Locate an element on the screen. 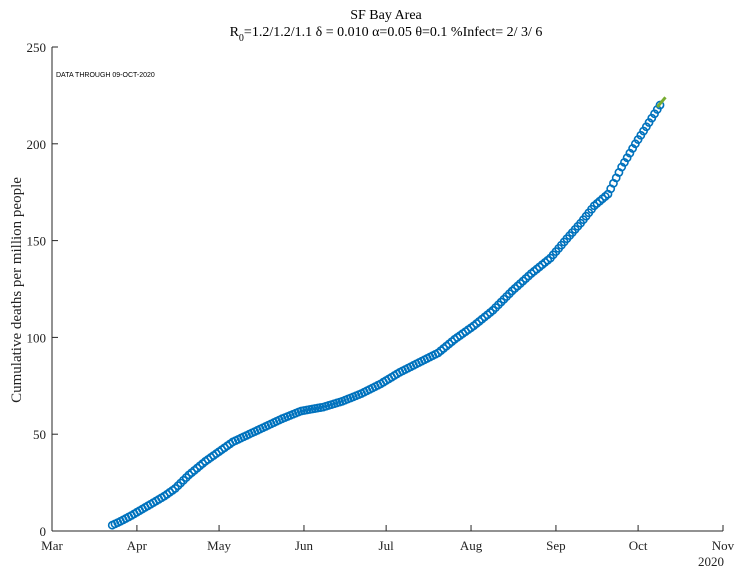  x-tick-label: Nov is located at coordinates (723, 545).